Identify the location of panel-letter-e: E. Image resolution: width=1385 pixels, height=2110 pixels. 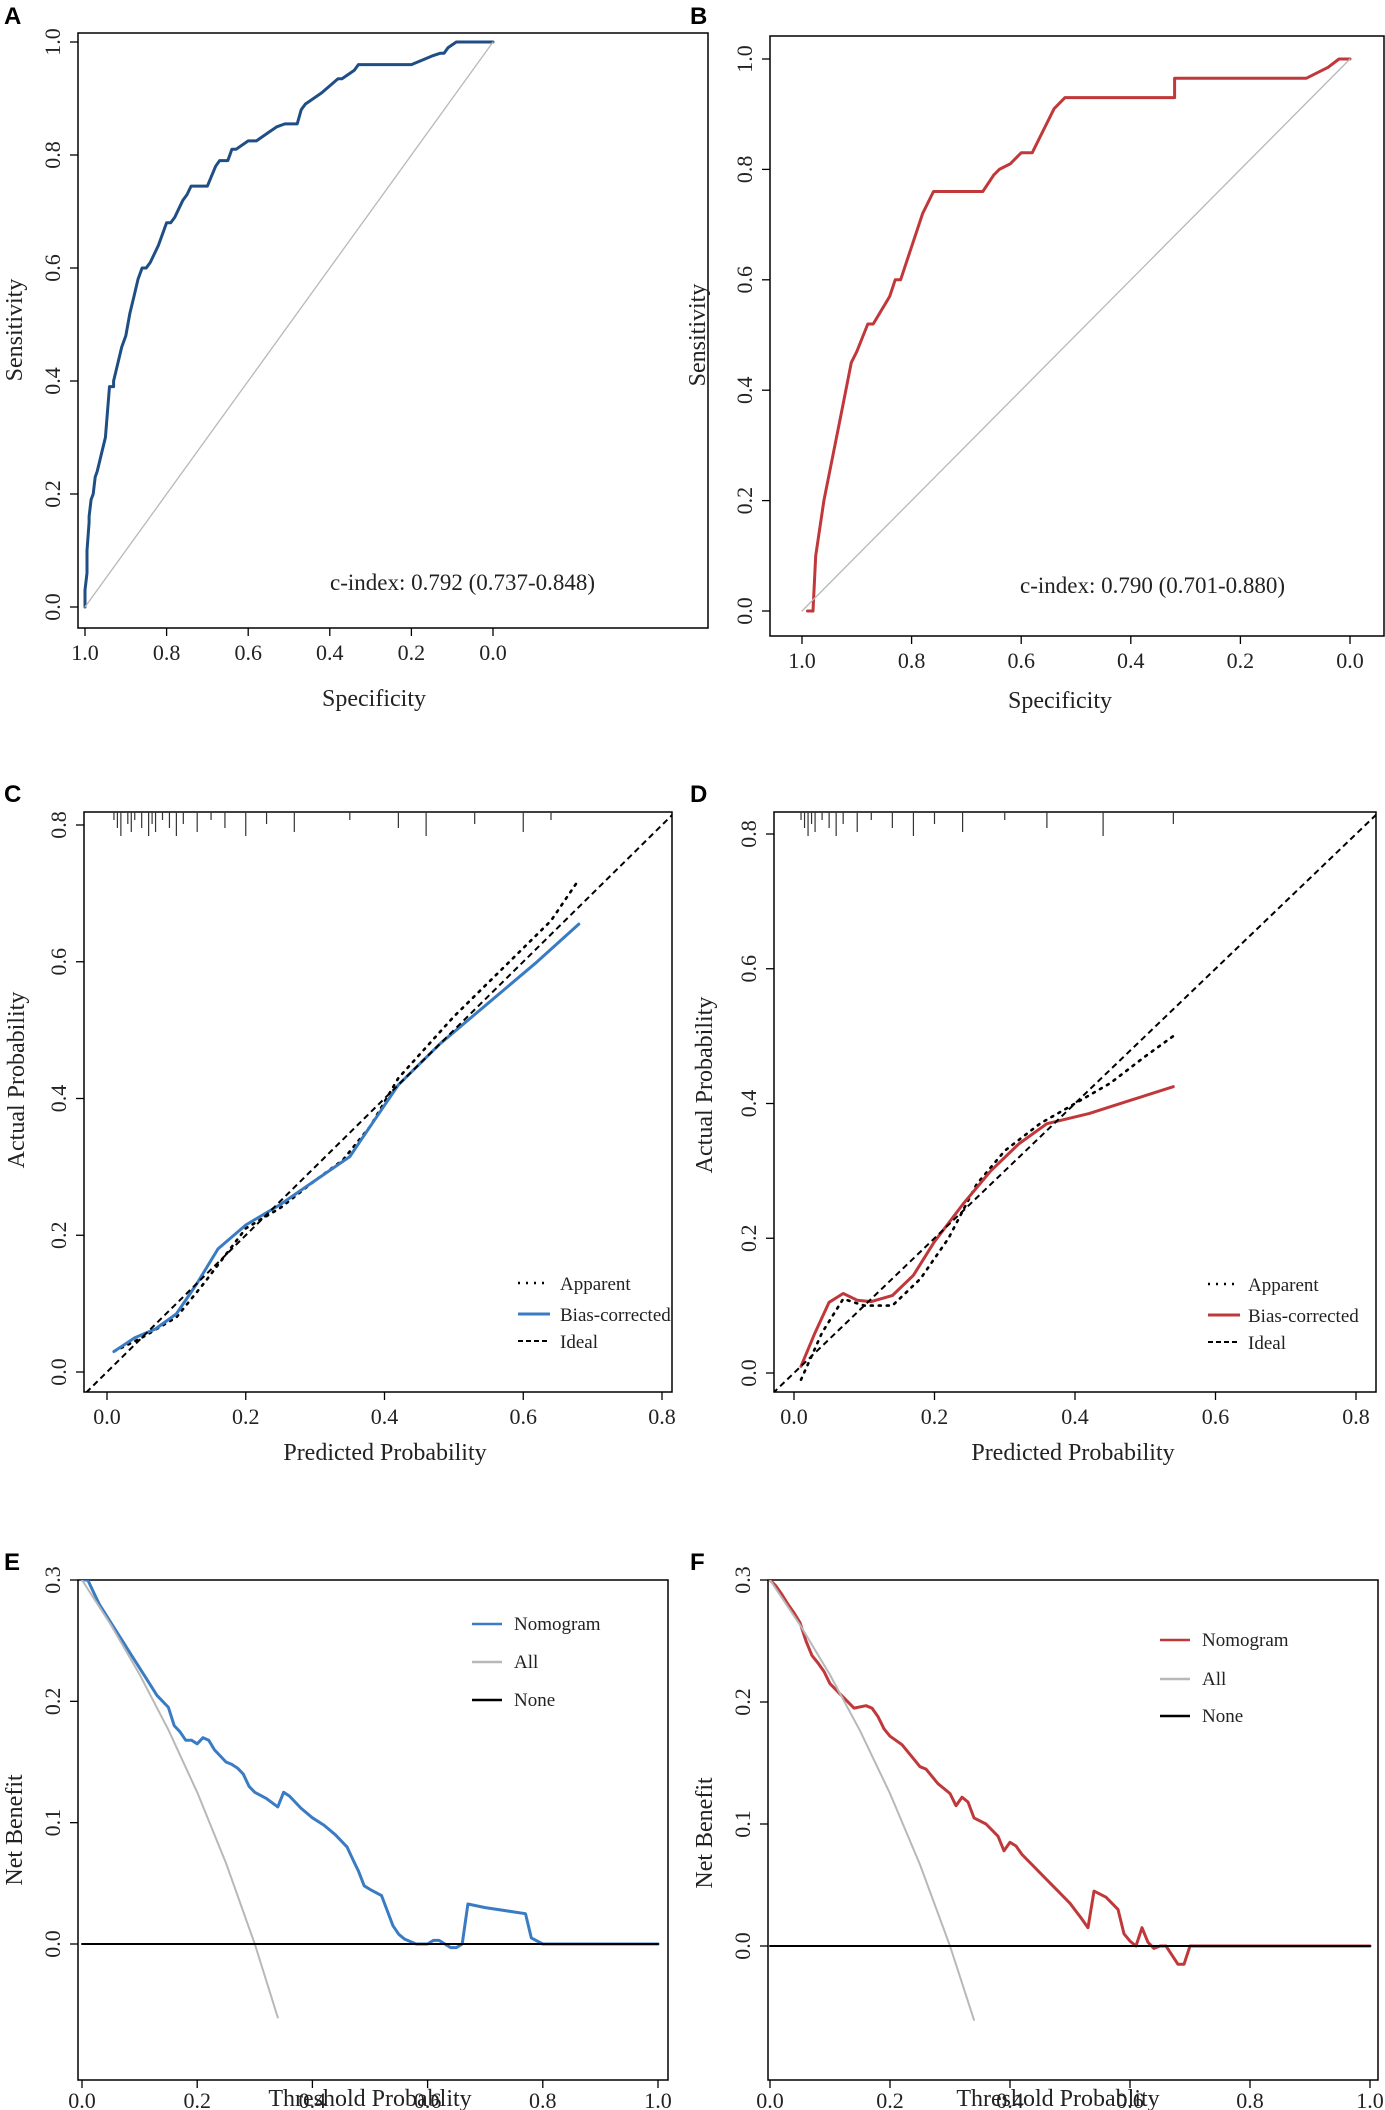
(12, 1562).